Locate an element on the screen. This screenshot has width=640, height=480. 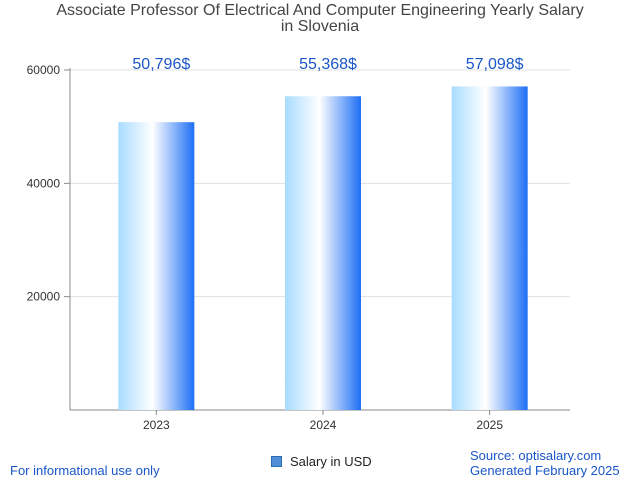
x-tick-label: 2023 is located at coordinates (156, 425).